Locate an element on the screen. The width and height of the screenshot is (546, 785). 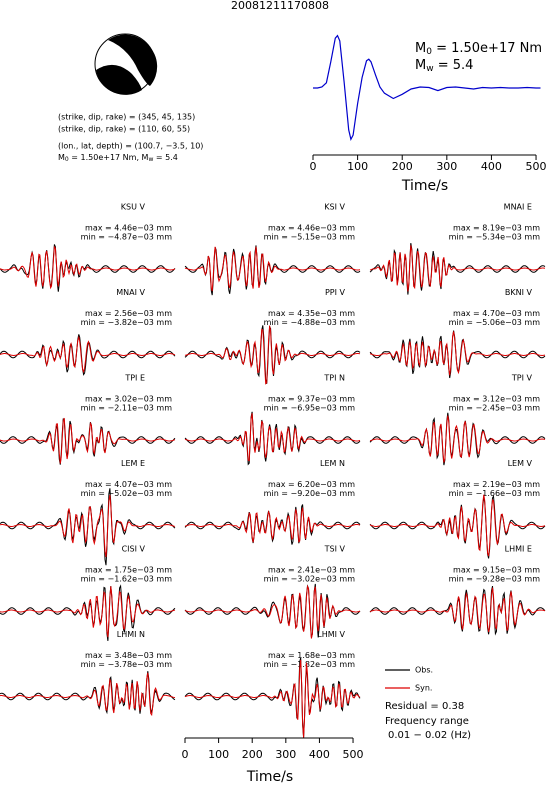
station-label: MNAI V is located at coordinates (130, 292).